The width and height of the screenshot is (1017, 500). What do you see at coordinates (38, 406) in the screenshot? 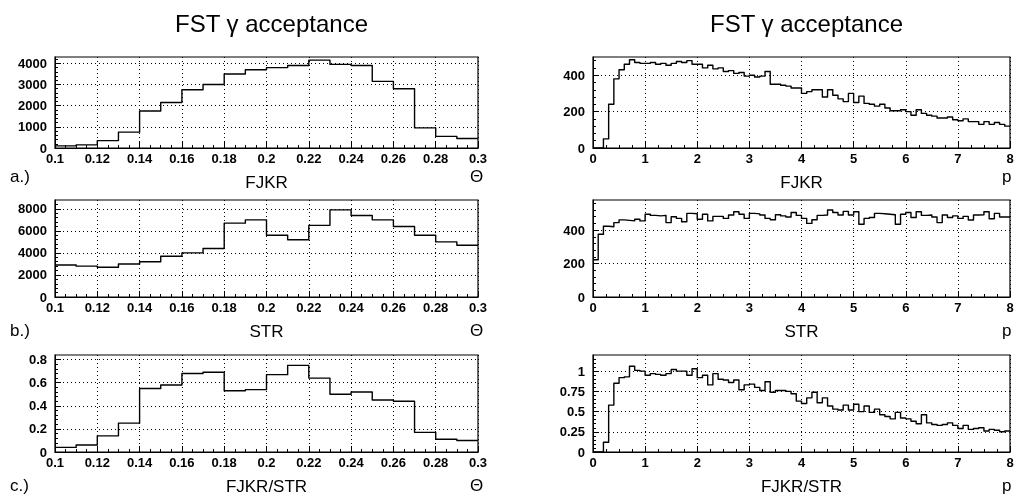
I see `y-tick-label: 0.4` at bounding box center [38, 406].